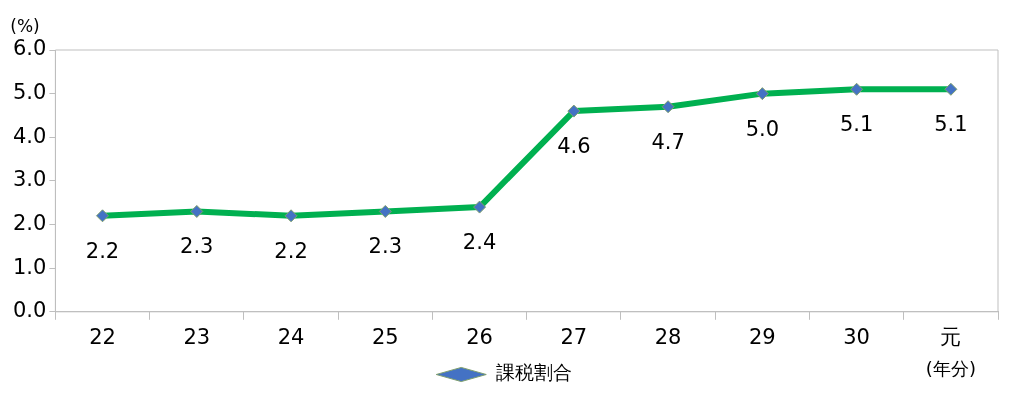  I want to click on data-label: 4.6, so click(574, 146).